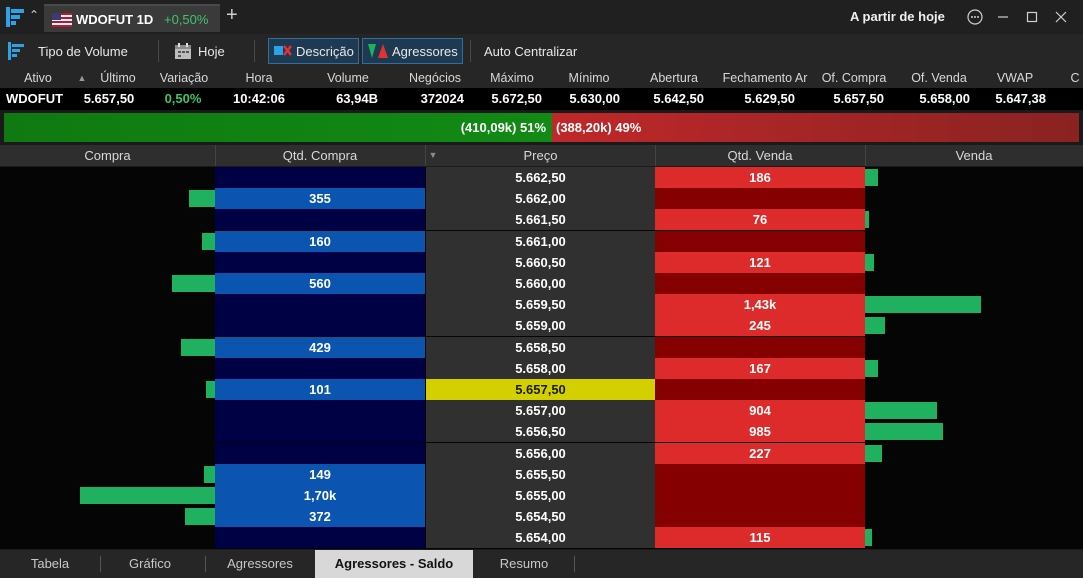 The width and height of the screenshot is (1083, 578). What do you see at coordinates (435, 78) in the screenshot?
I see `quote-header-trades: Negócios` at bounding box center [435, 78].